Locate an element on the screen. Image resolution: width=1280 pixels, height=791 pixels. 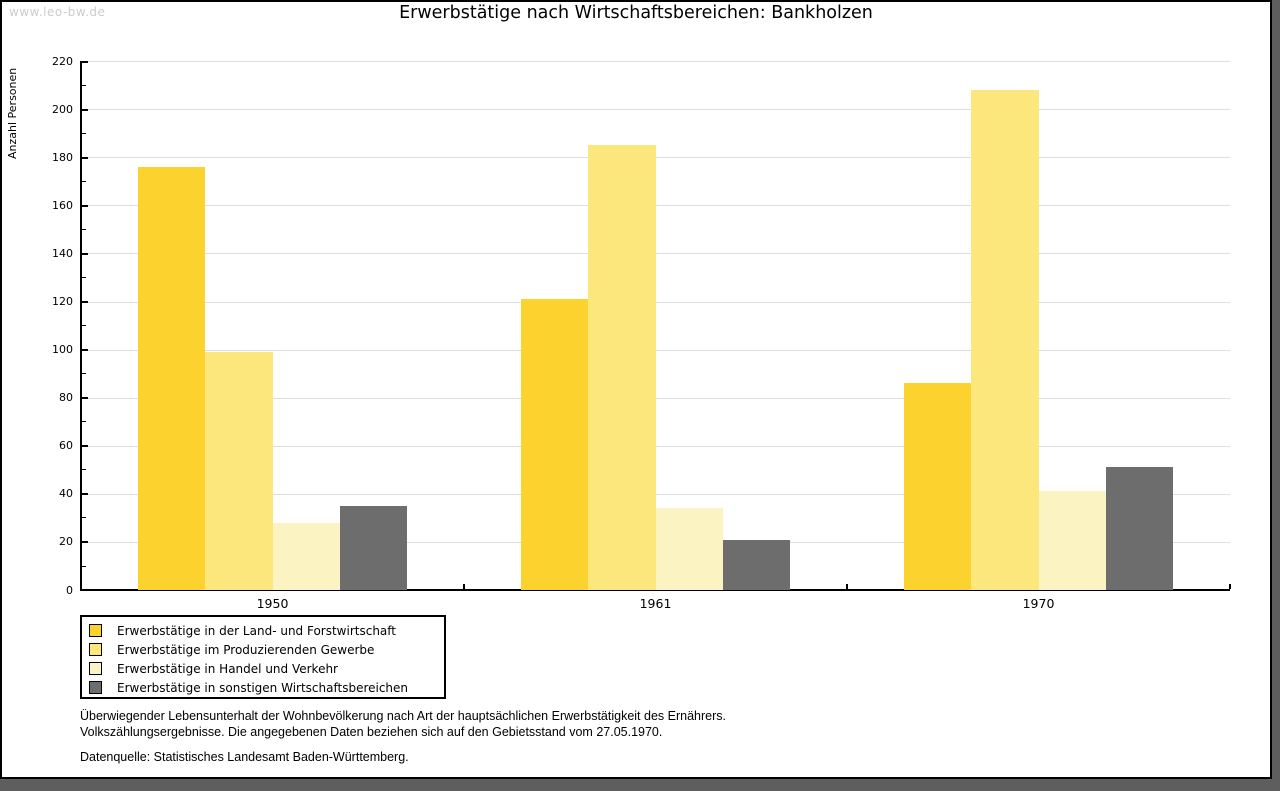
y-tick-label-160: 160 is located at coordinates (62, 205).